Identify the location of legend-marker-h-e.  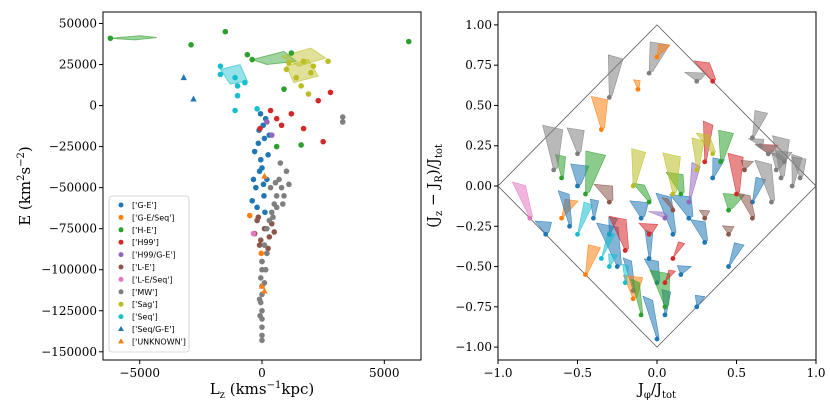
(121, 230).